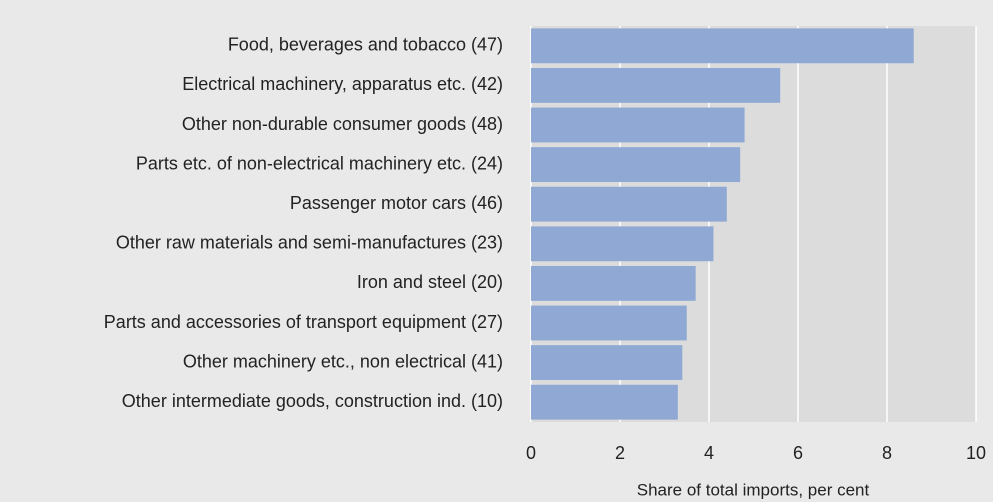 The height and width of the screenshot is (502, 993). What do you see at coordinates (531, 453) in the screenshot?
I see `x-tick-label: 0` at bounding box center [531, 453].